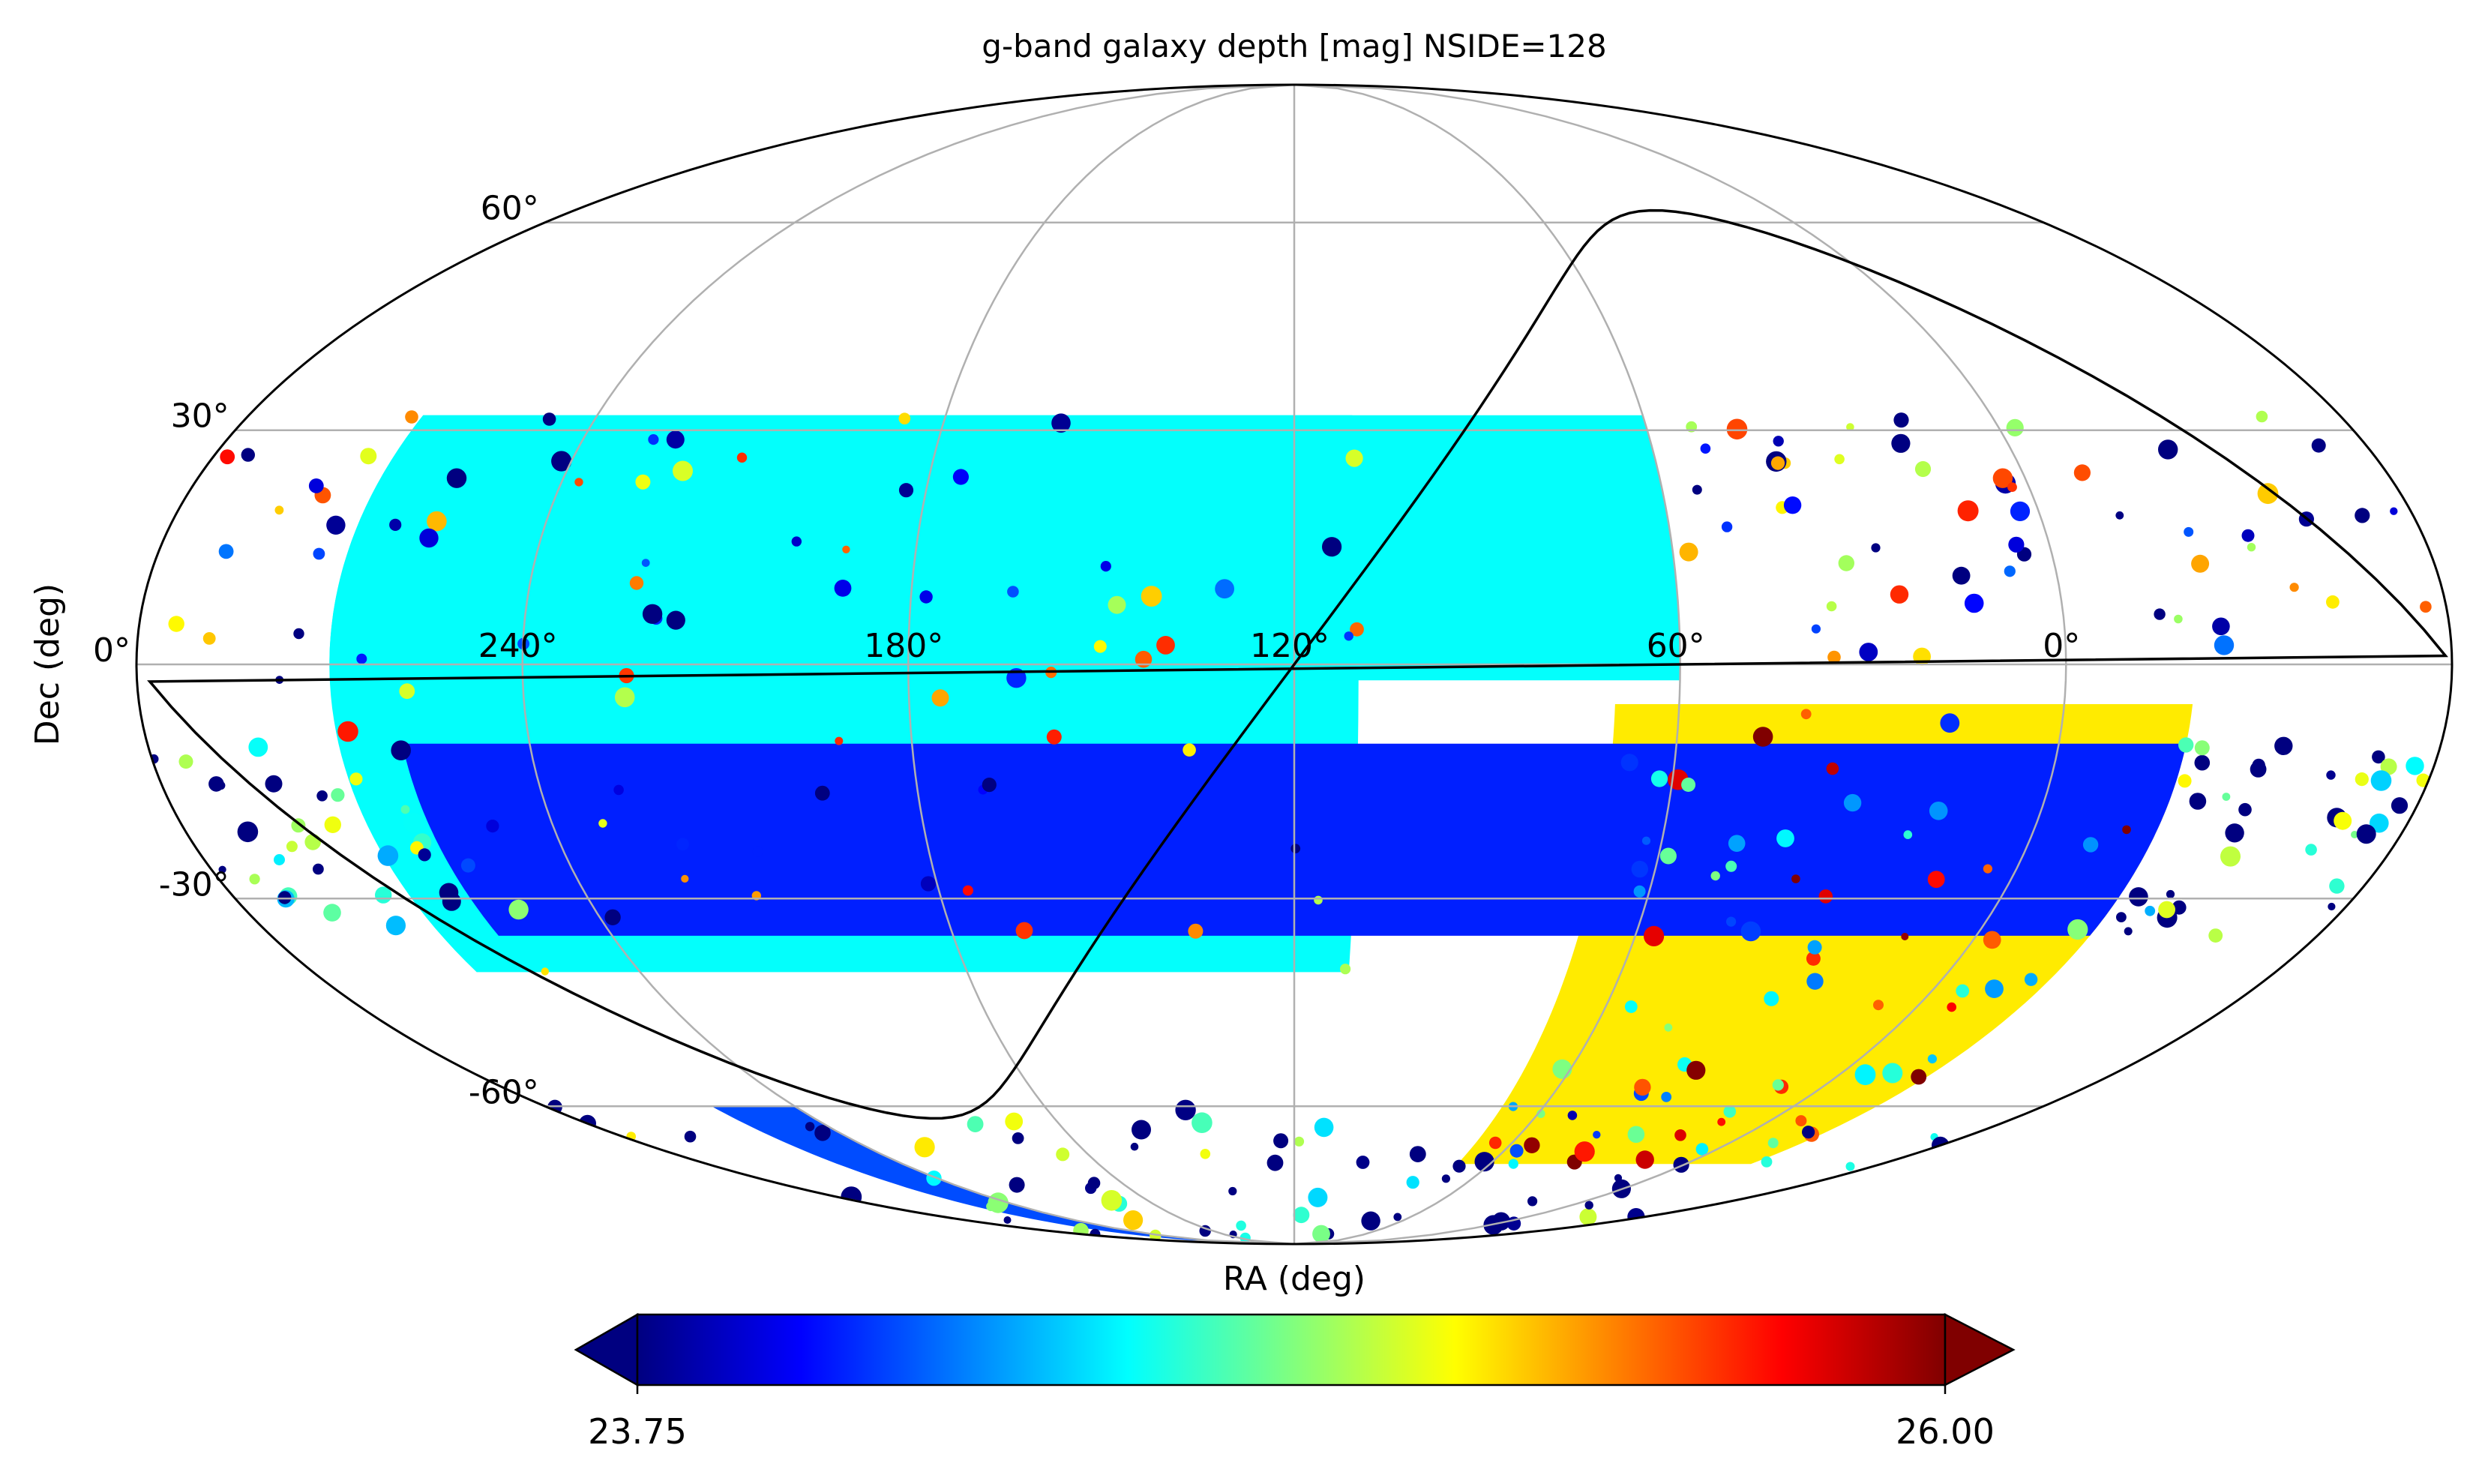 This screenshot has height=1484, width=2479. I want to click on ra-tick-labels: 240° 180° 120° 60° 0°, so click(1280, 646).